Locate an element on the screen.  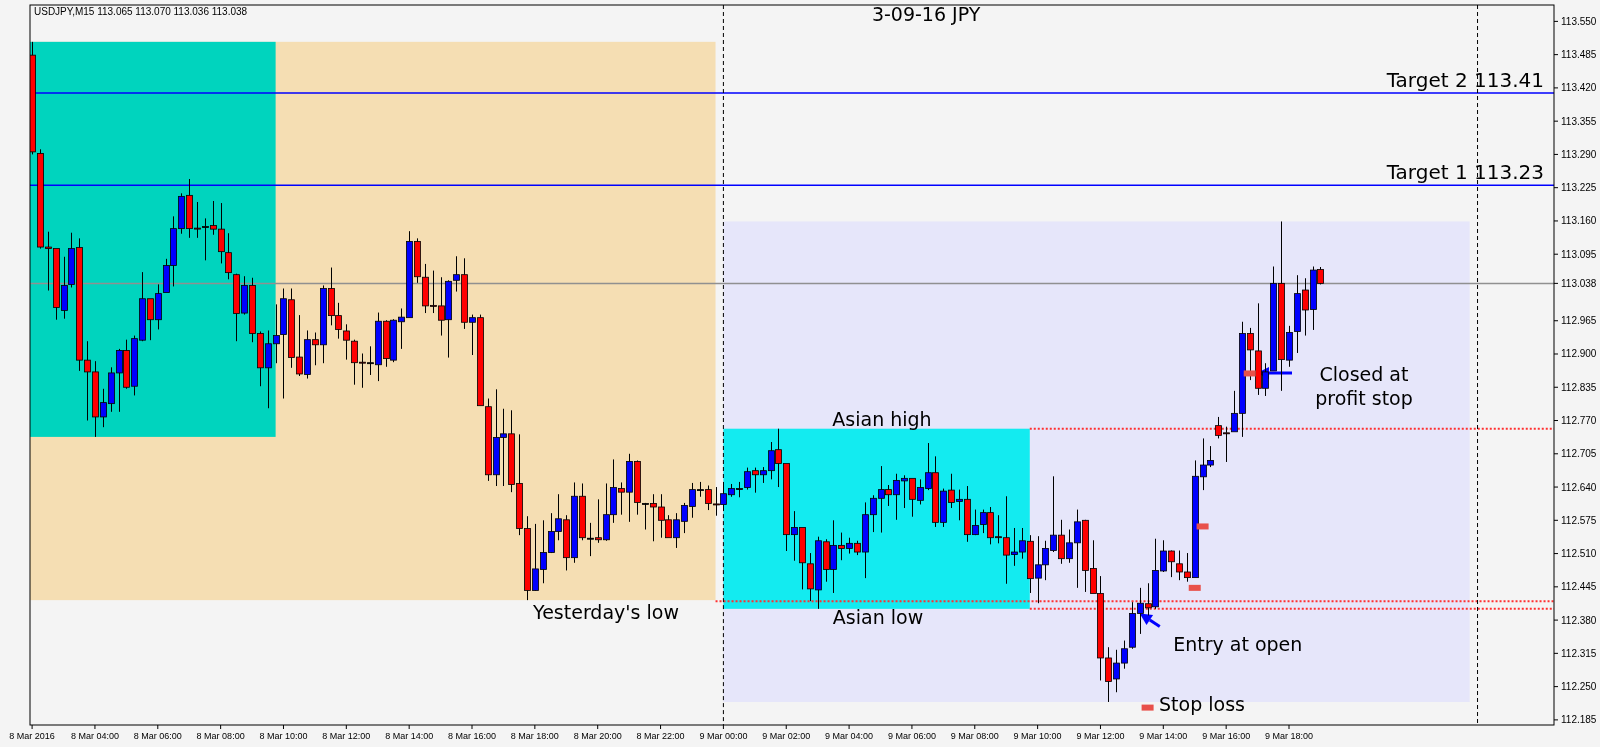
x-tick-label: 8 Mar 14:00 is located at coordinates (409, 736).